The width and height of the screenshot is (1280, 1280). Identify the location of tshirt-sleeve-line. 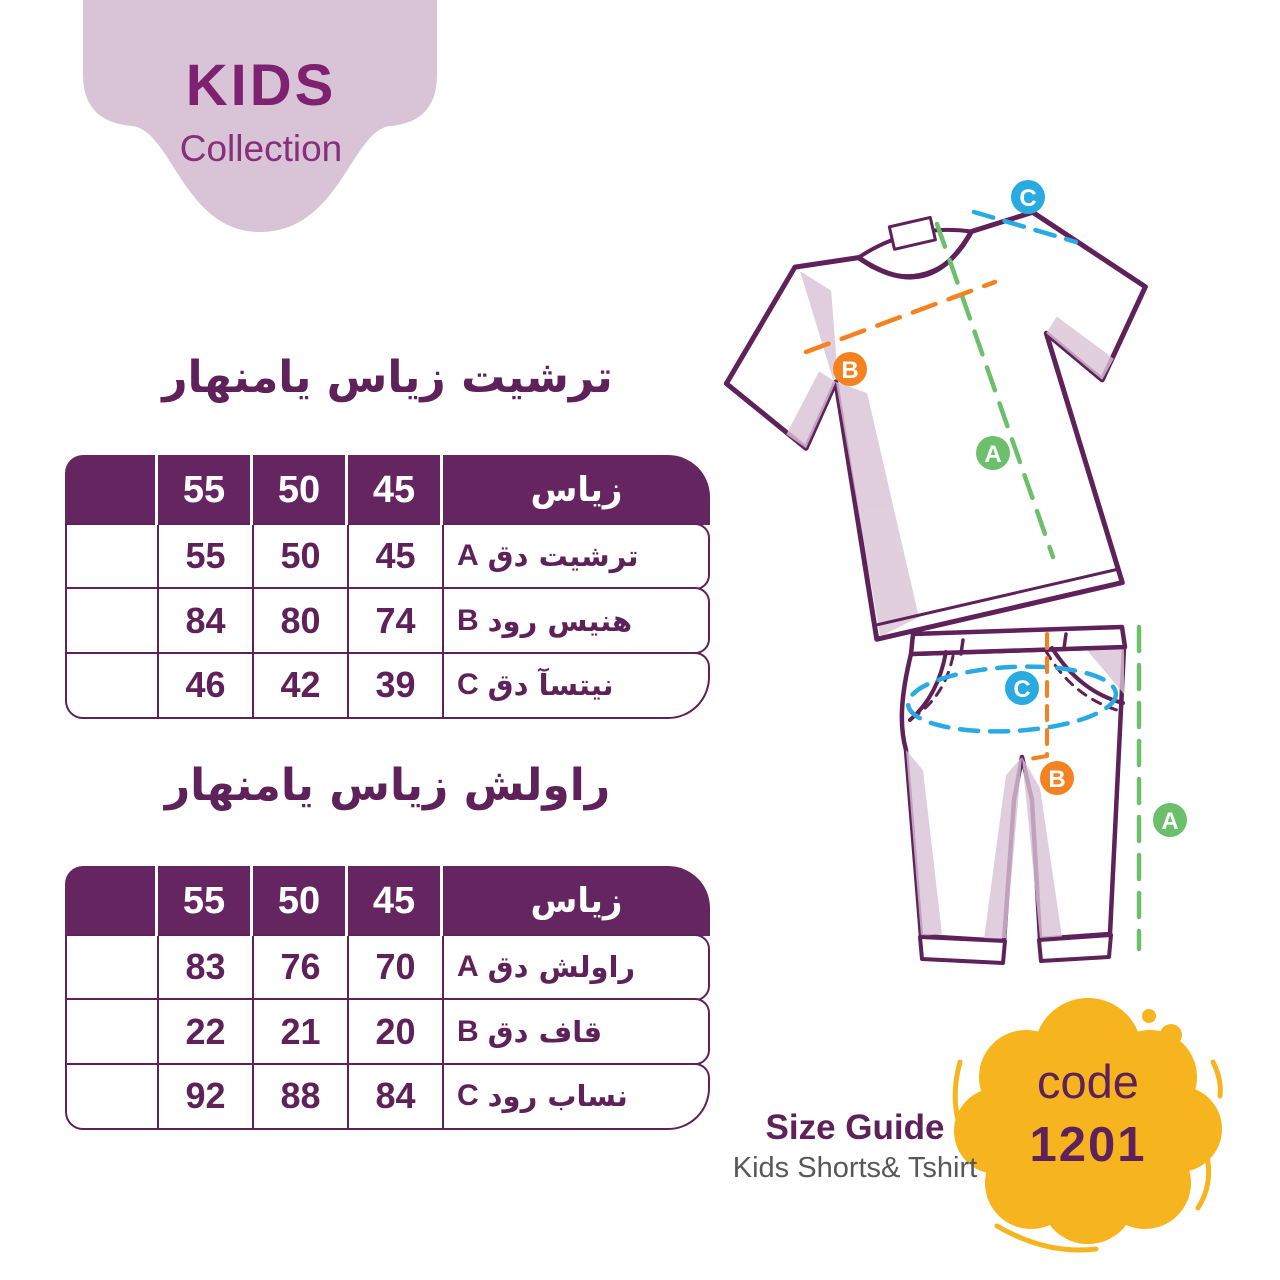
(1025, 227).